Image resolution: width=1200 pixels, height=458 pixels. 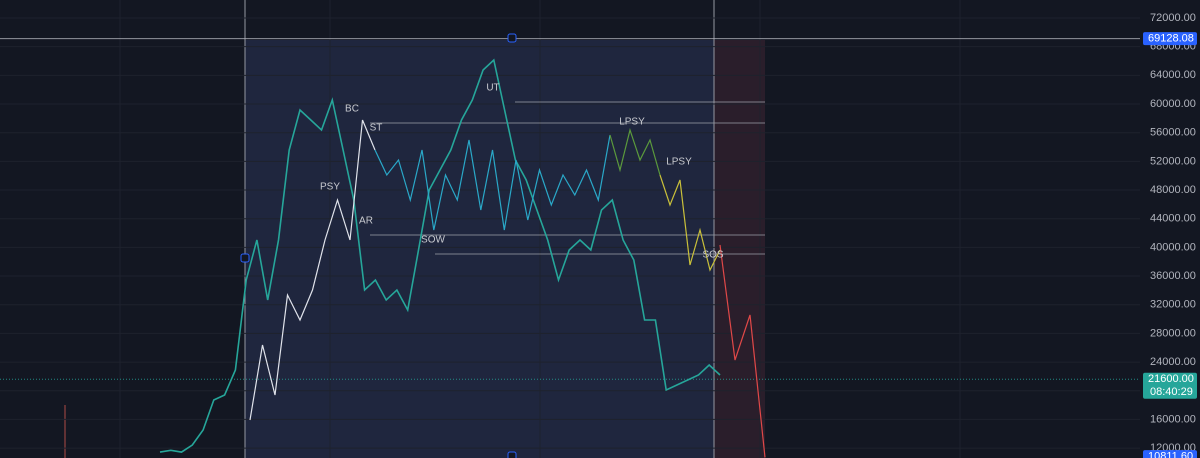 I want to click on y-tick-label: 72000.00, so click(x=1173, y=18).